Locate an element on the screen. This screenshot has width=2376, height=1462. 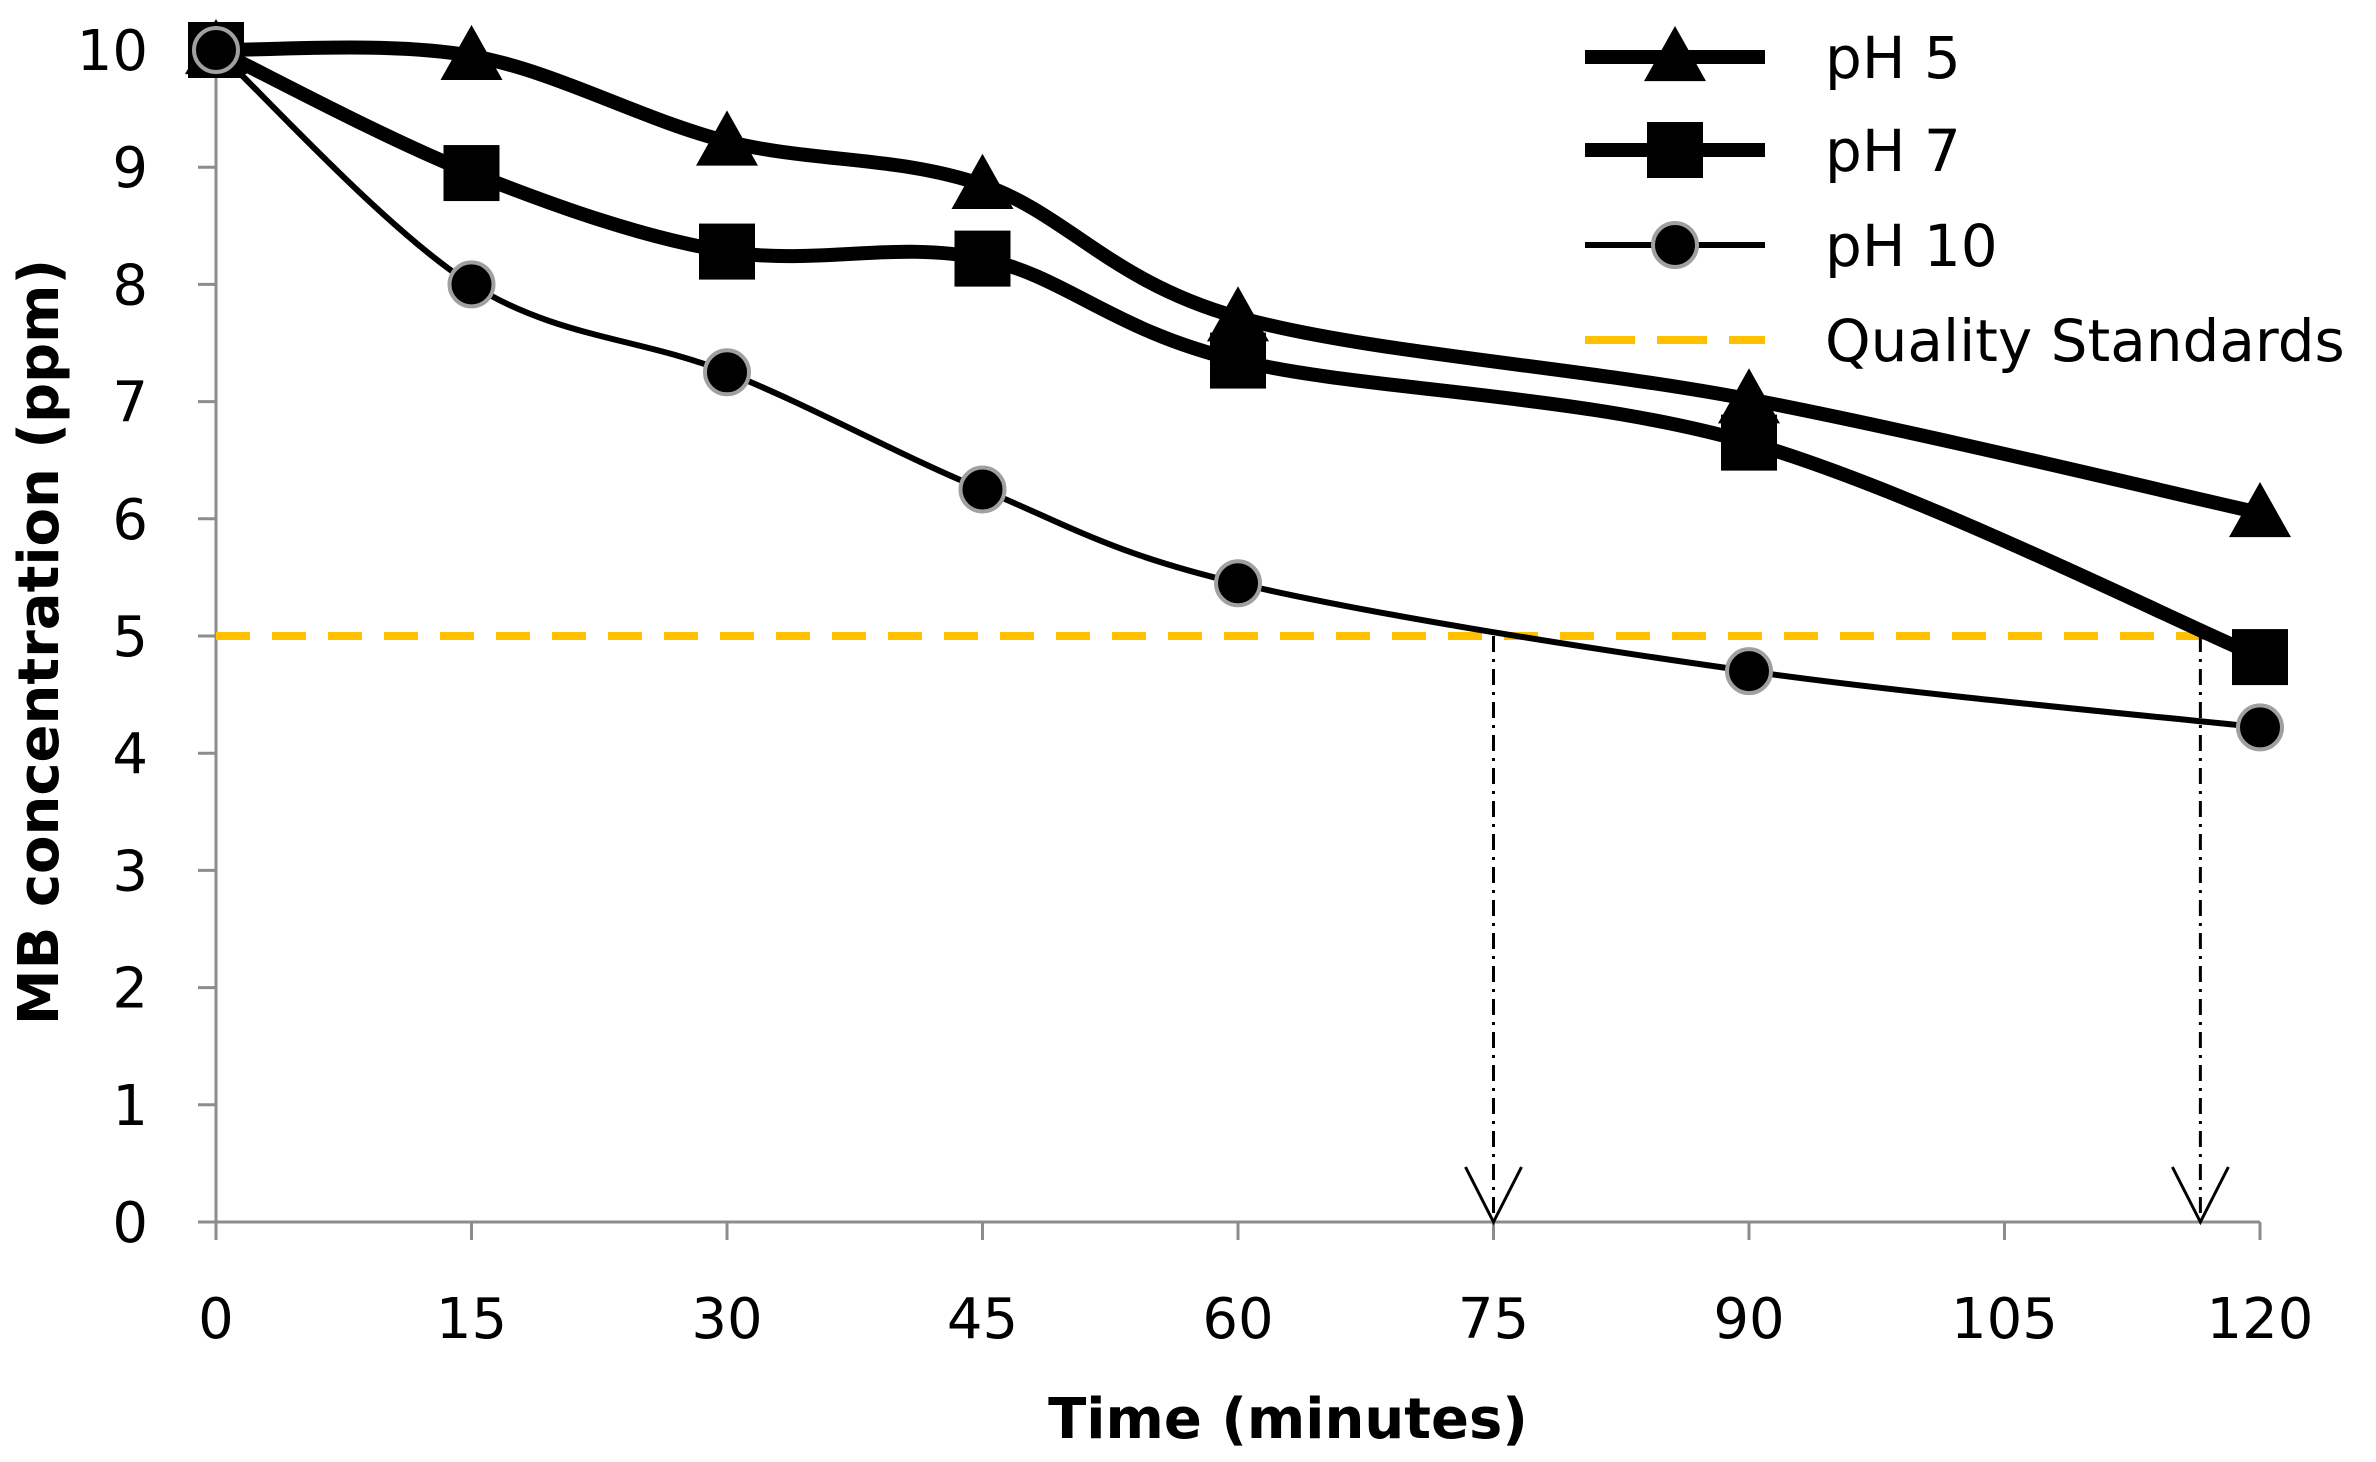
y-axis-ticks: 0 1 2 3 4 5 6 7 8 9 10 is located at coordinates (146, 637).